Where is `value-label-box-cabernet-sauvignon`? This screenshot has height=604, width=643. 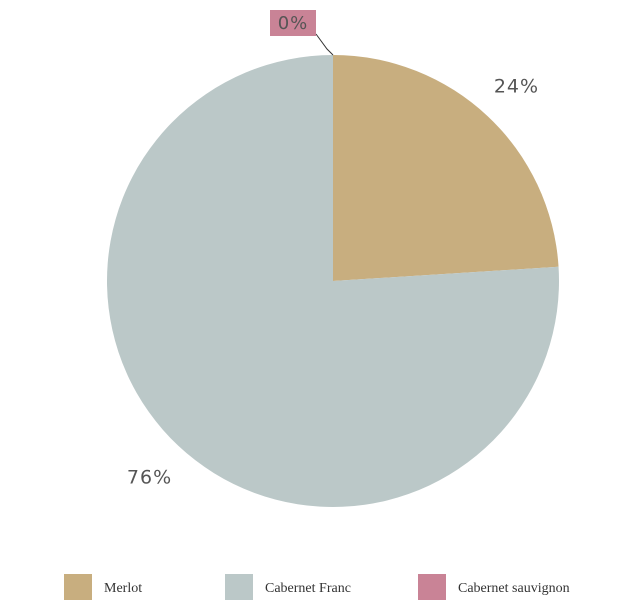
value-label-box-cabernet-sauvignon is located at coordinates (293, 23).